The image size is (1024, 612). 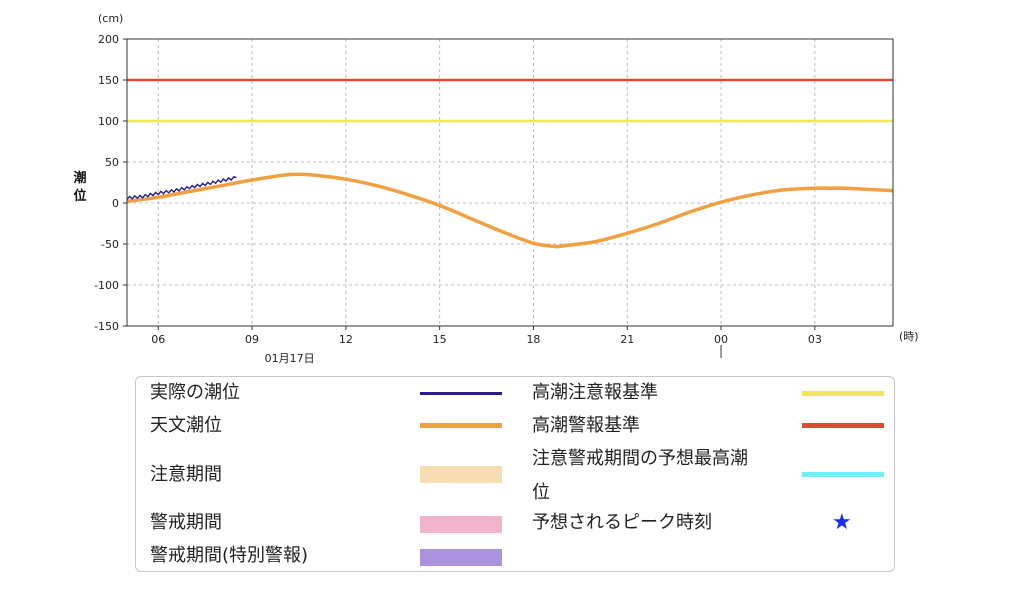 What do you see at coordinates (843, 393) in the screenshot?
I see `legend-swatch-advisory-standard` at bounding box center [843, 393].